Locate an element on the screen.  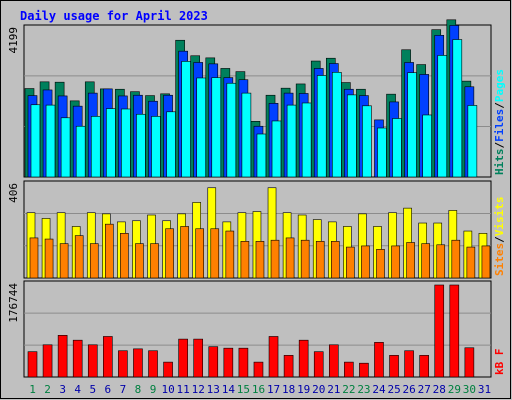
x-label-day-20: 20 is located at coordinates (318, 389).